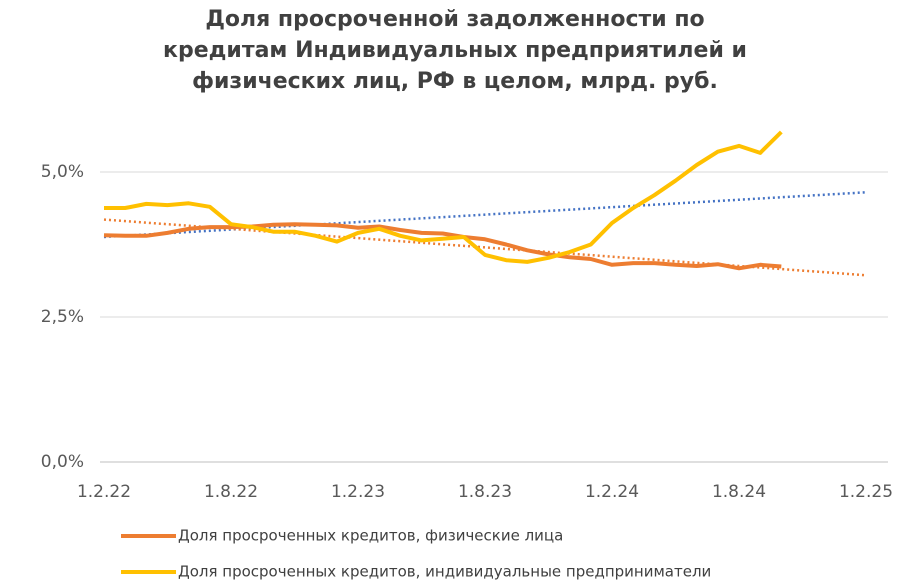  What do you see at coordinates (358, 492) in the screenshot?
I see `x-tick-label: 1.2.23` at bounding box center [358, 492].